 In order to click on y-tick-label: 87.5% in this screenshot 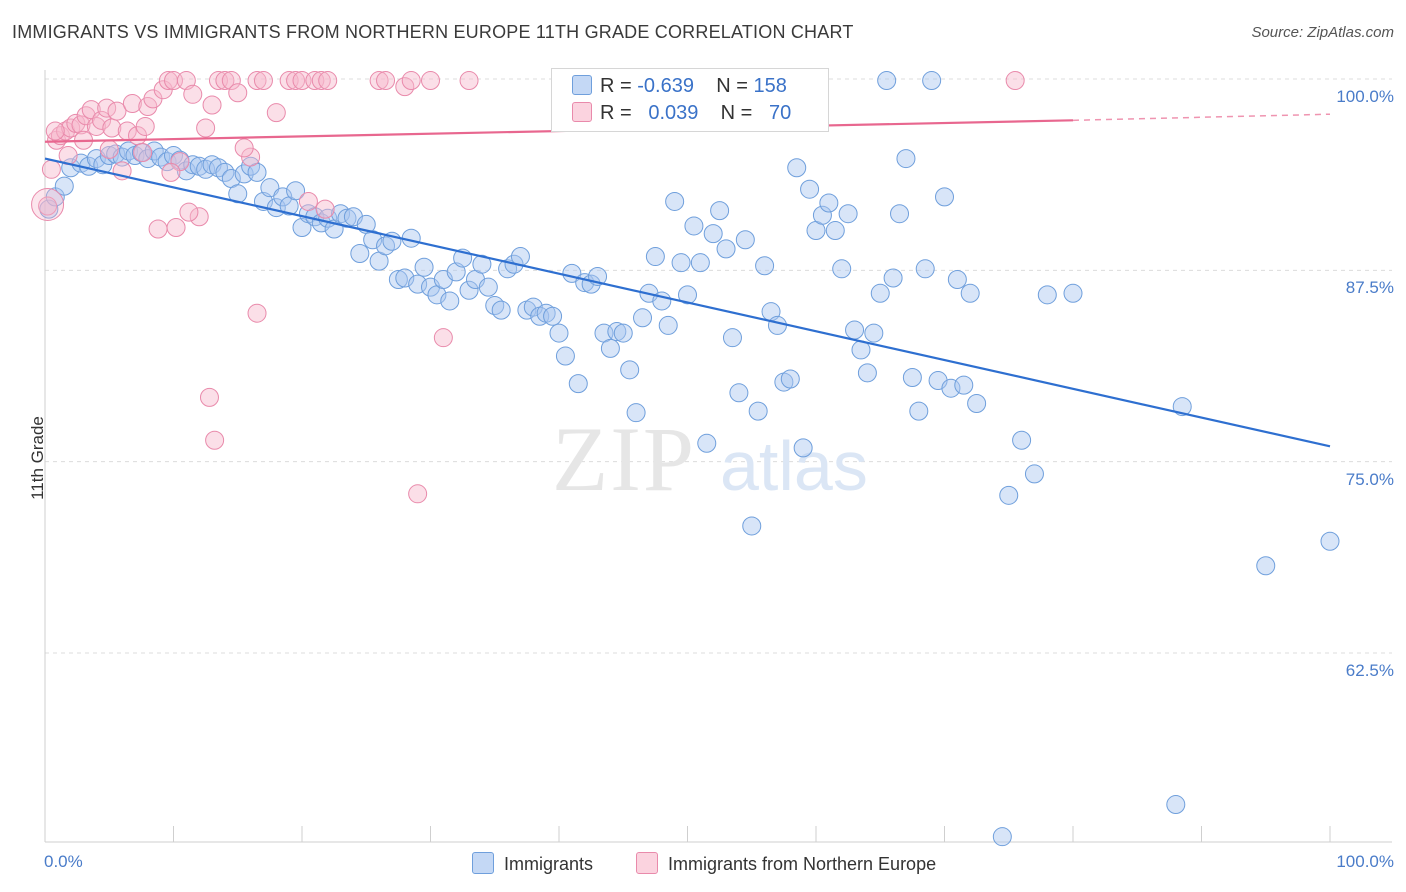, I will do `click(1369, 288)`.